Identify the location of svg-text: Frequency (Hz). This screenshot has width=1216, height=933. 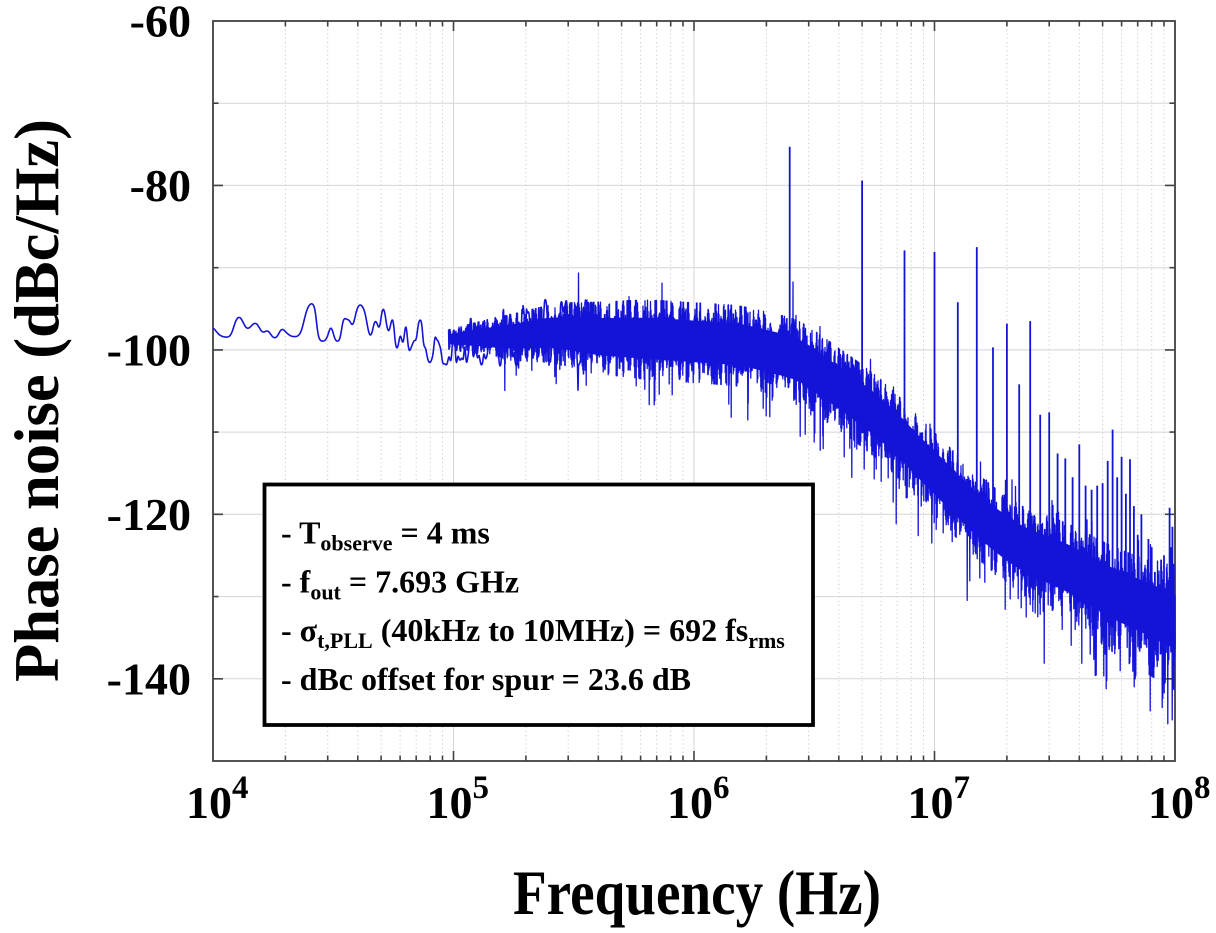
(697, 893).